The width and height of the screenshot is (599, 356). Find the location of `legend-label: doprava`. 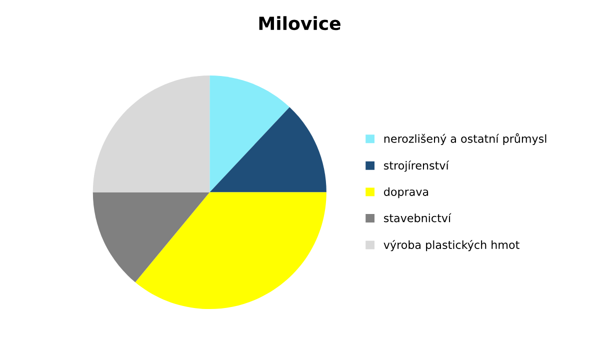

legend-label: doprava is located at coordinates (406, 192).